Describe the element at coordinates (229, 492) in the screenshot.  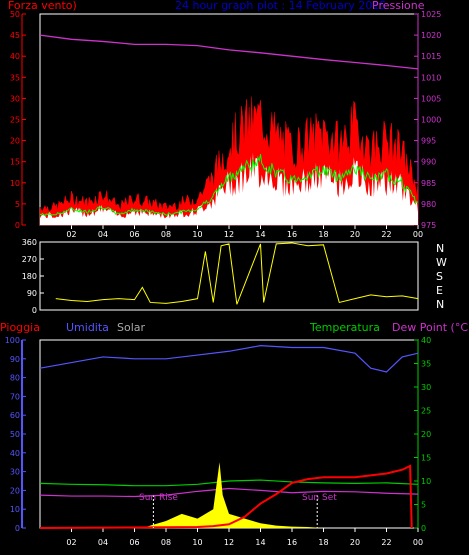
I see `dew-point-line` at that location.